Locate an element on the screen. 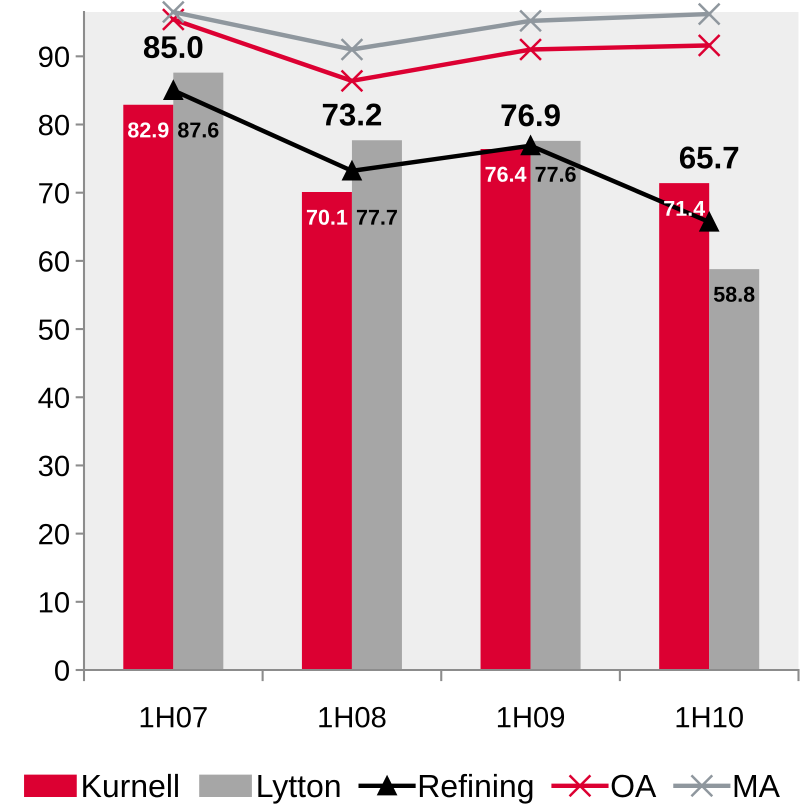 The image size is (804, 806). legend-label: Kurnell is located at coordinates (130, 786).